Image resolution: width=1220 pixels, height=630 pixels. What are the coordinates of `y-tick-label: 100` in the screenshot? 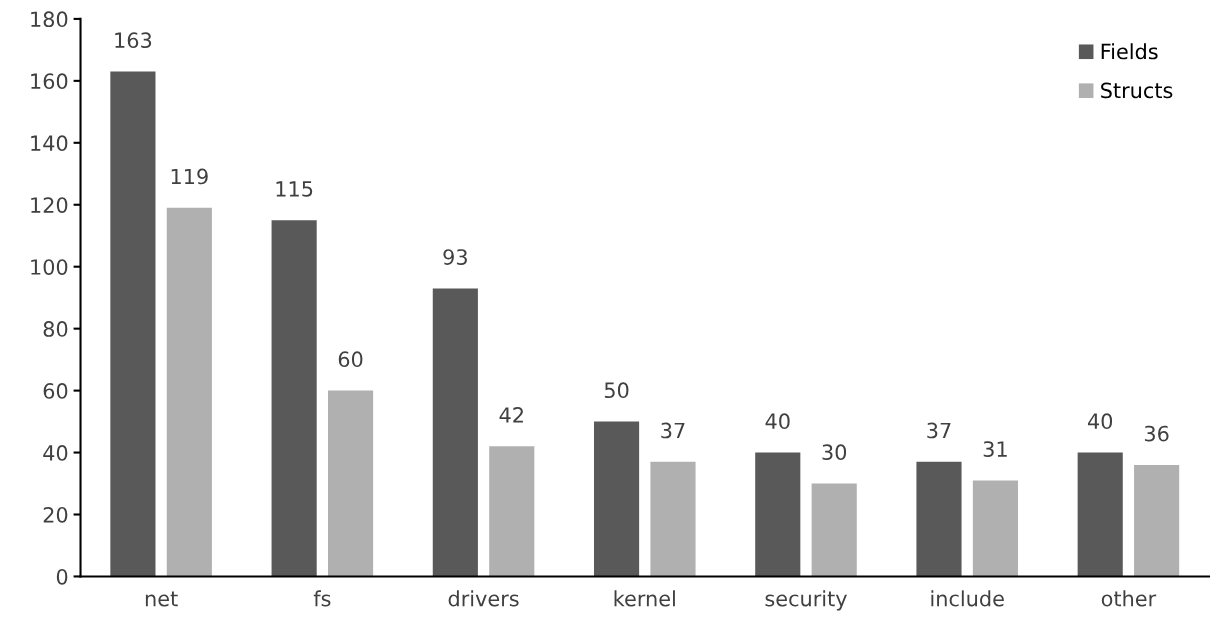 It's located at (49, 267).